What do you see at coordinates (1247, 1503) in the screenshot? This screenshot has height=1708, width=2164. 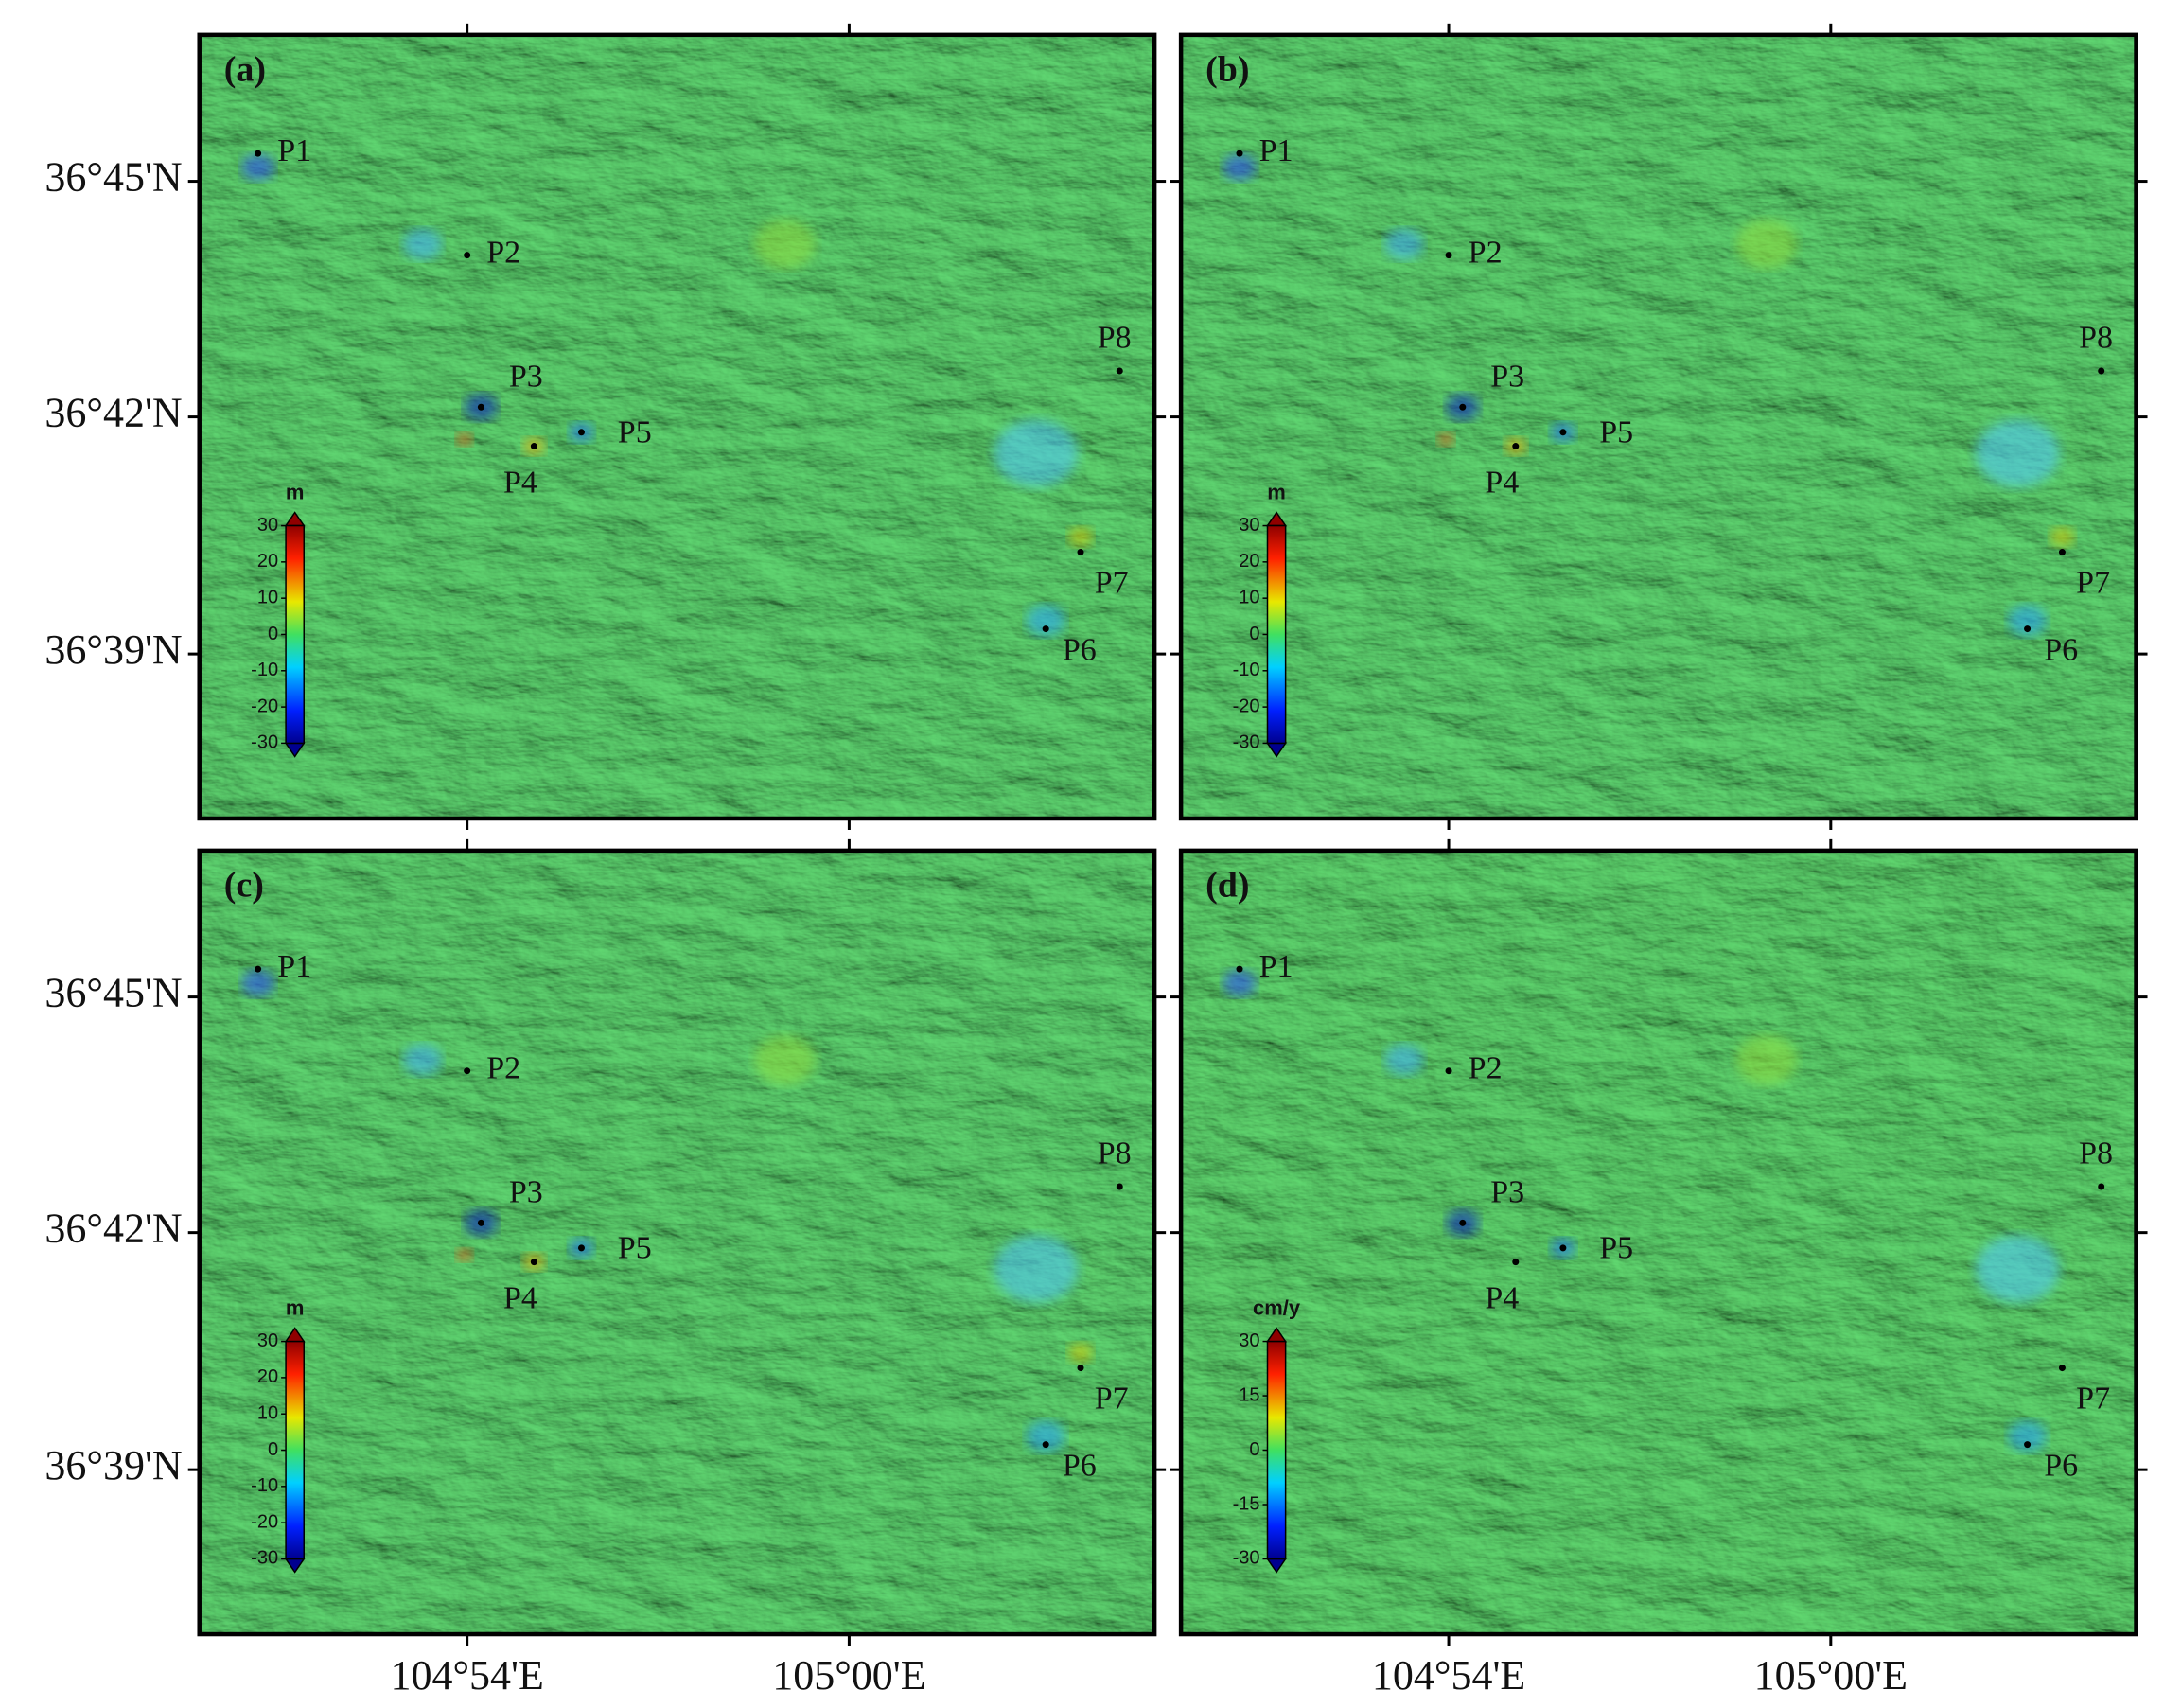 I see `colorbar-tick-label: -15` at bounding box center [1247, 1503].